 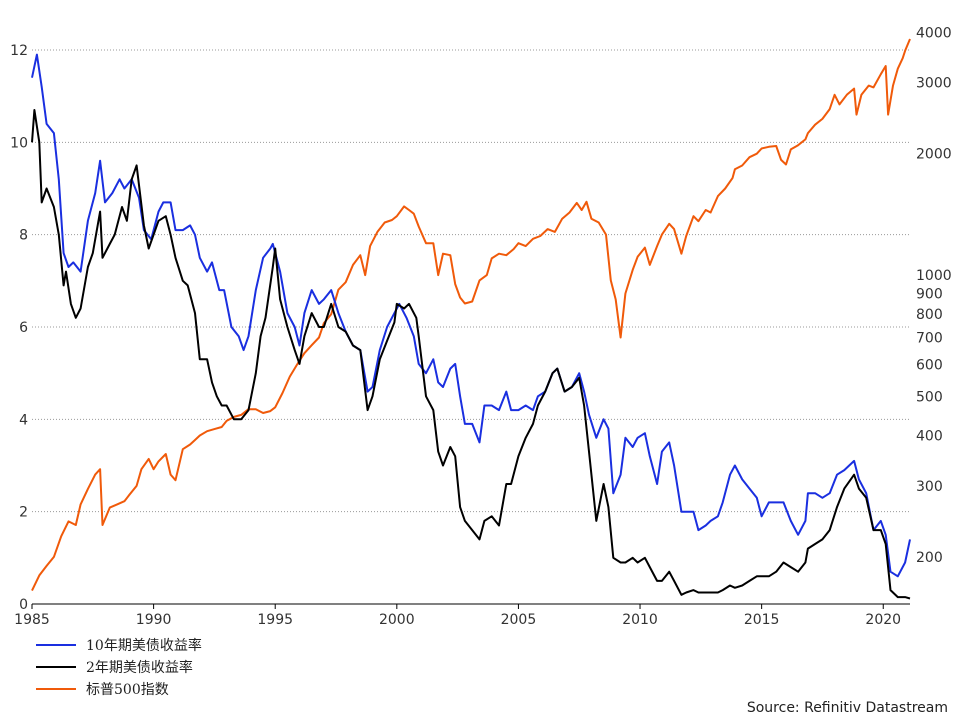 I want to click on left-tick-label-10: 10, so click(x=19, y=143).